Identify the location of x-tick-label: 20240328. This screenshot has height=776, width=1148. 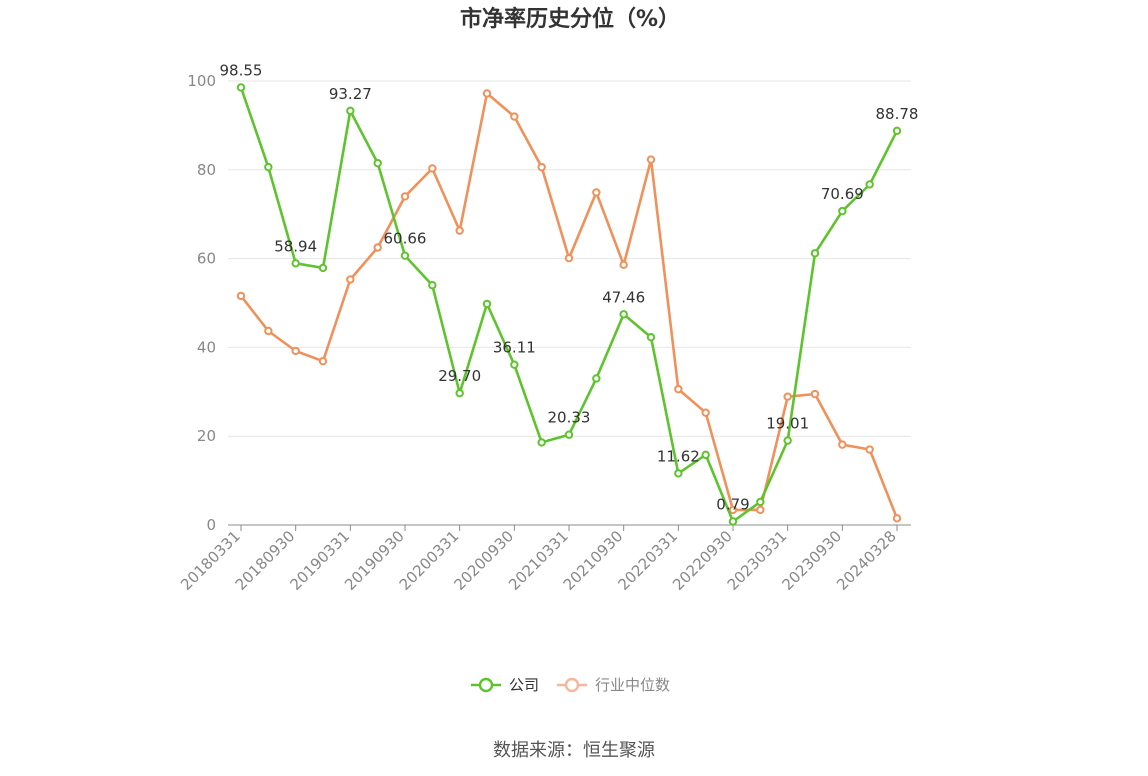
(866, 560).